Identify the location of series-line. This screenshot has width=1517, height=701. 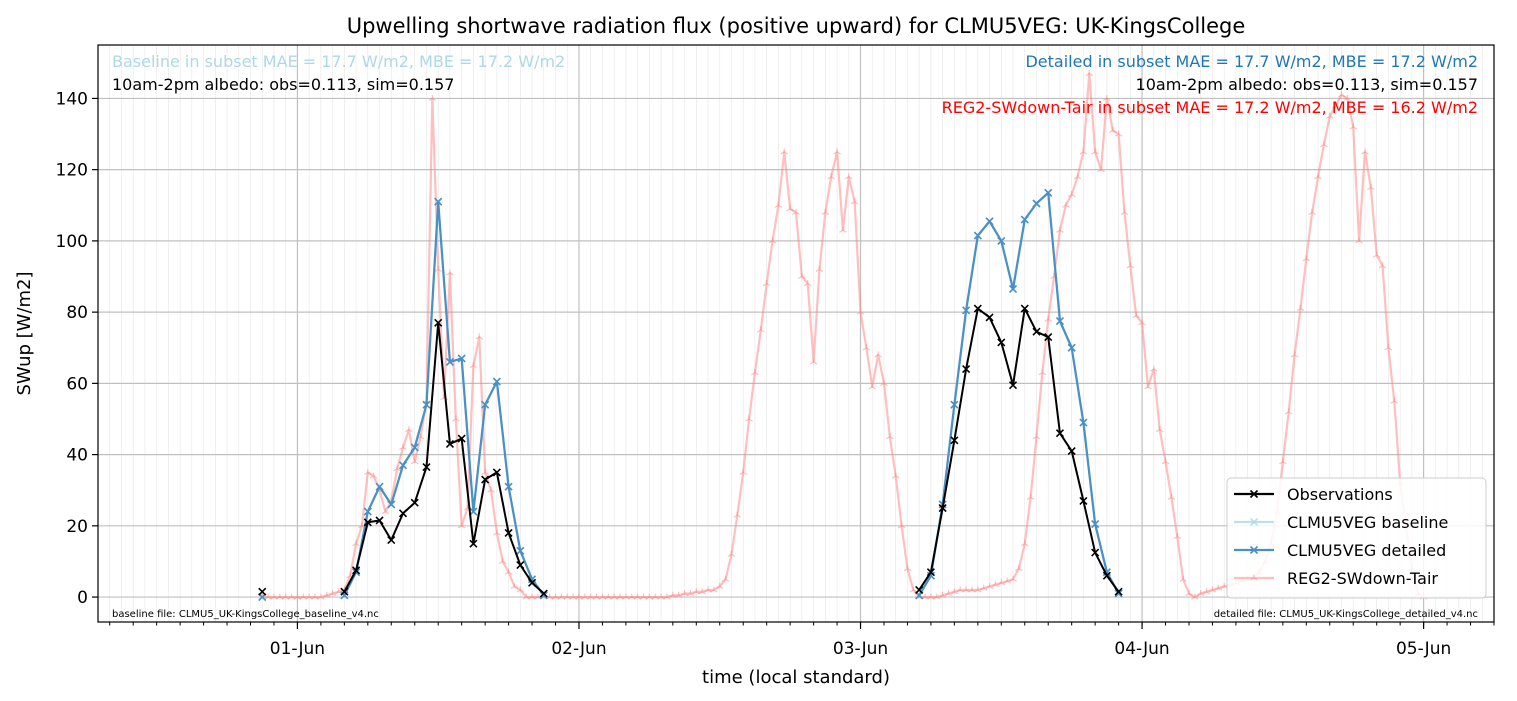
(444, 458).